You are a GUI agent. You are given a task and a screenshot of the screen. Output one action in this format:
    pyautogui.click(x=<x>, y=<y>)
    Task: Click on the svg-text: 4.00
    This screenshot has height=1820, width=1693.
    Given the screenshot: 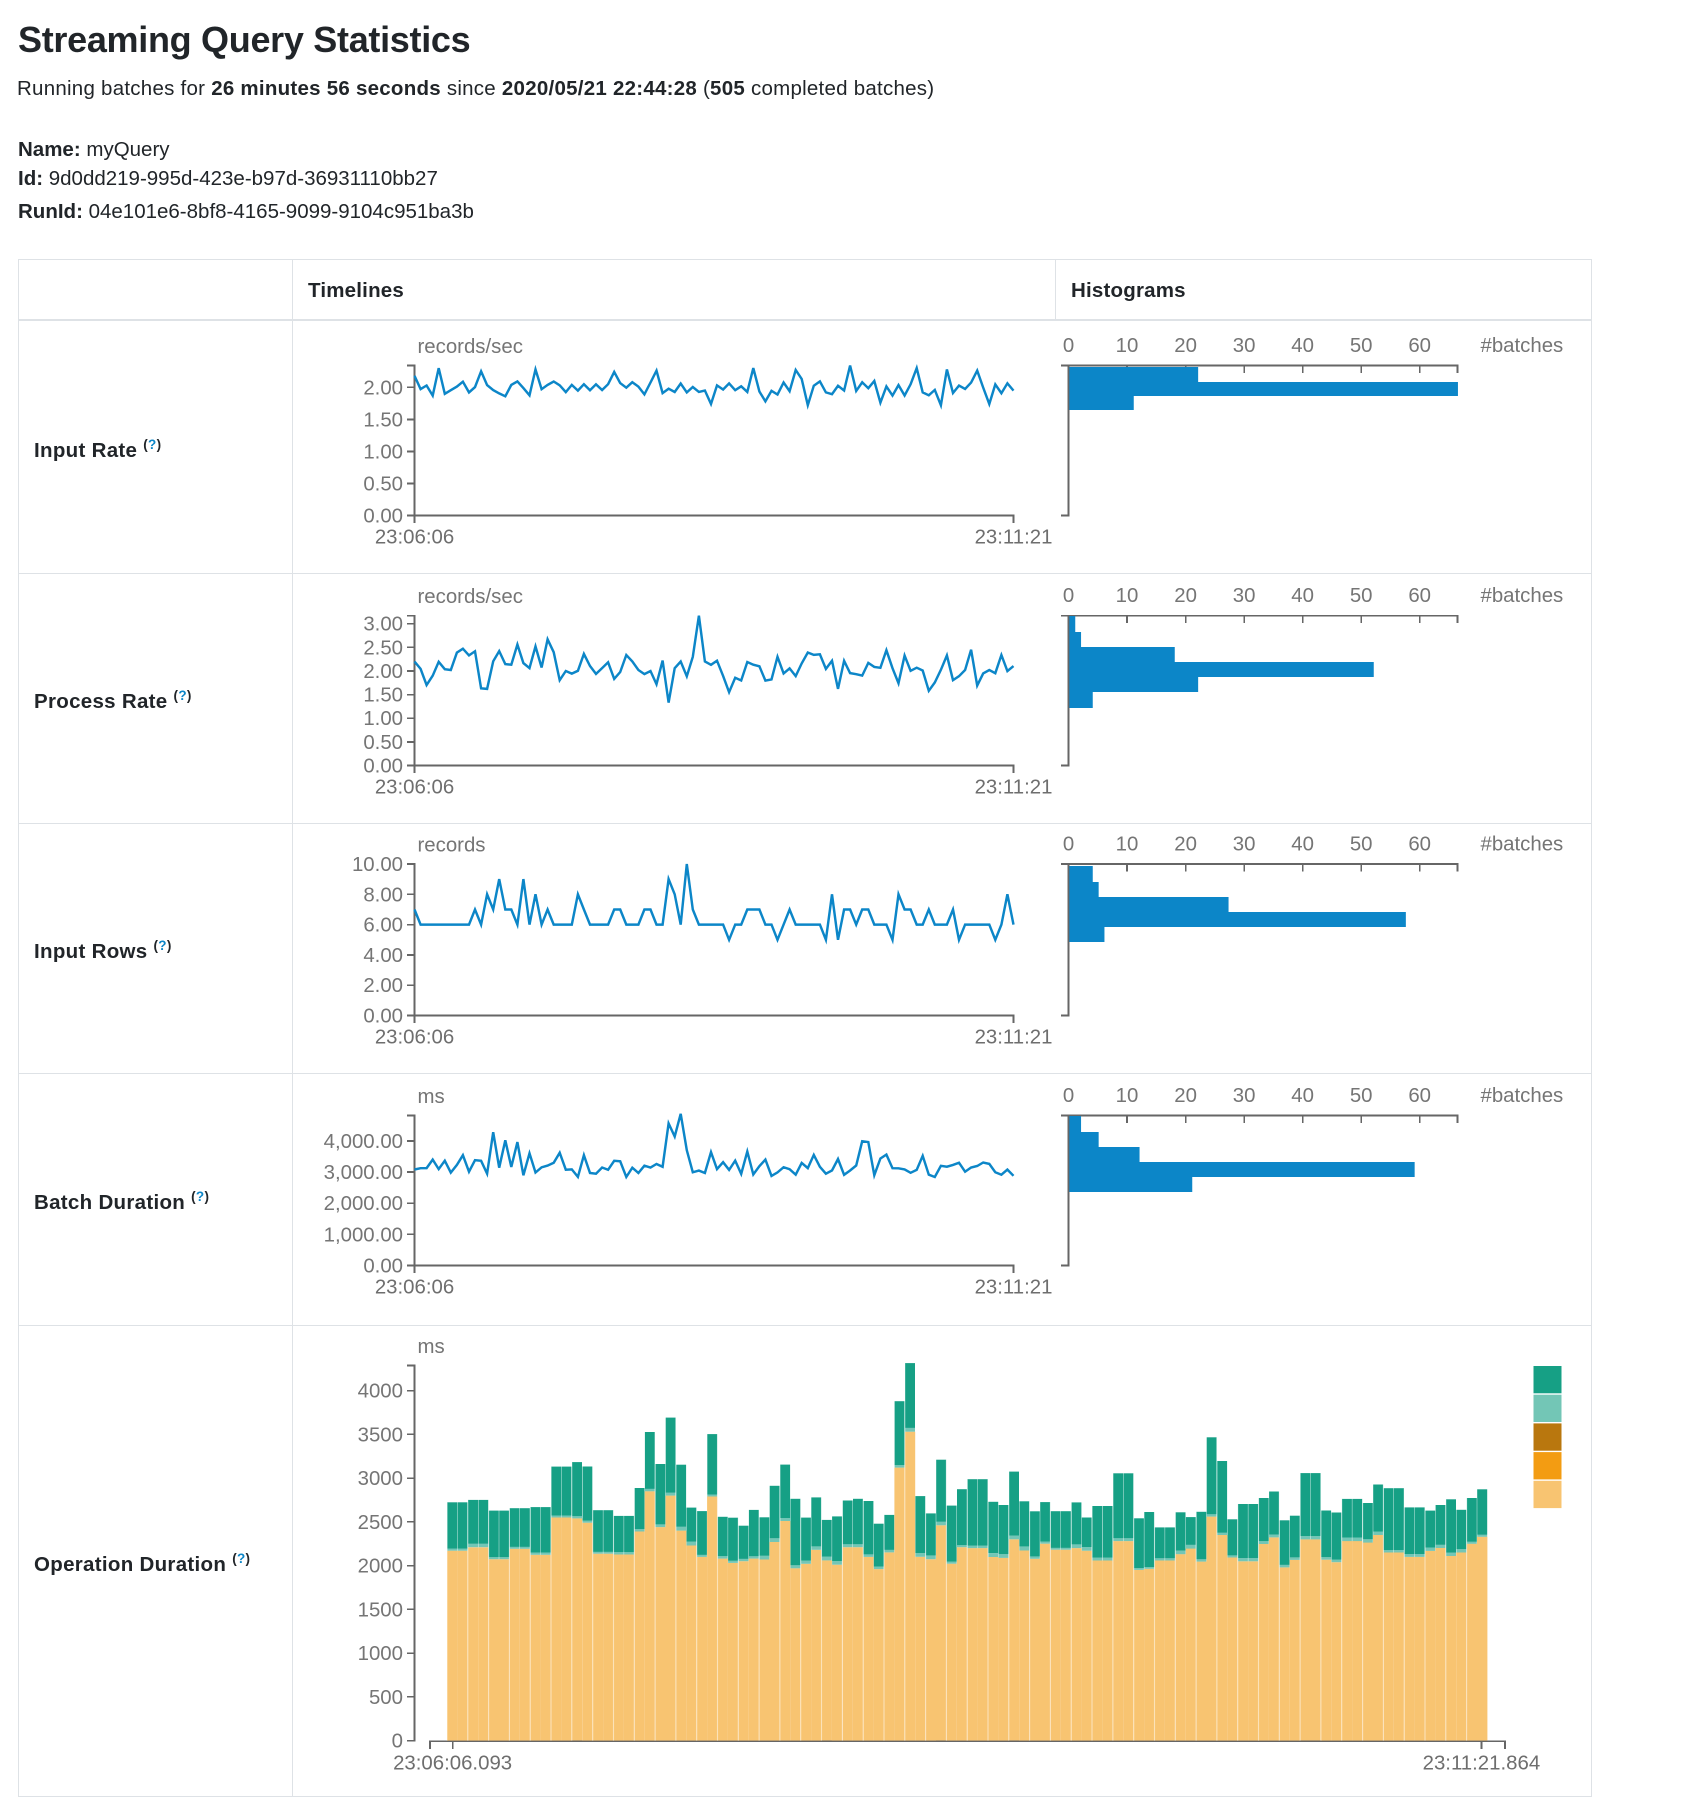 What is the action you would take?
    pyautogui.click(x=383, y=956)
    